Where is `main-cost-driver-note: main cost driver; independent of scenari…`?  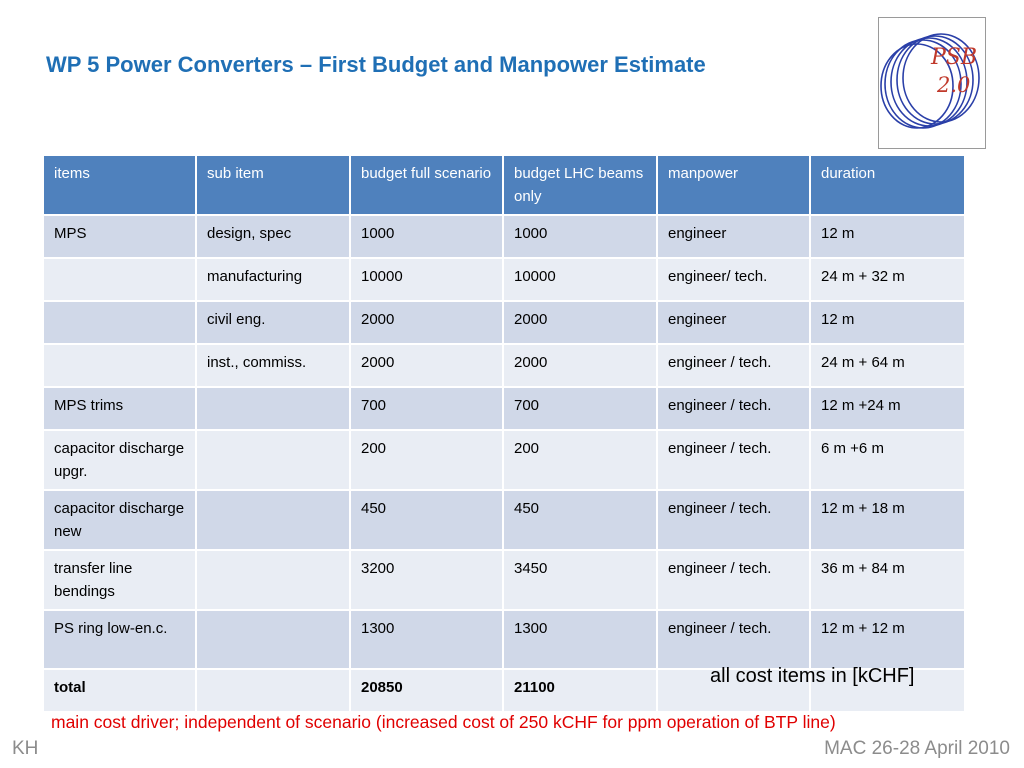 main-cost-driver-note: main cost driver; independent of scenari… is located at coordinates (443, 722).